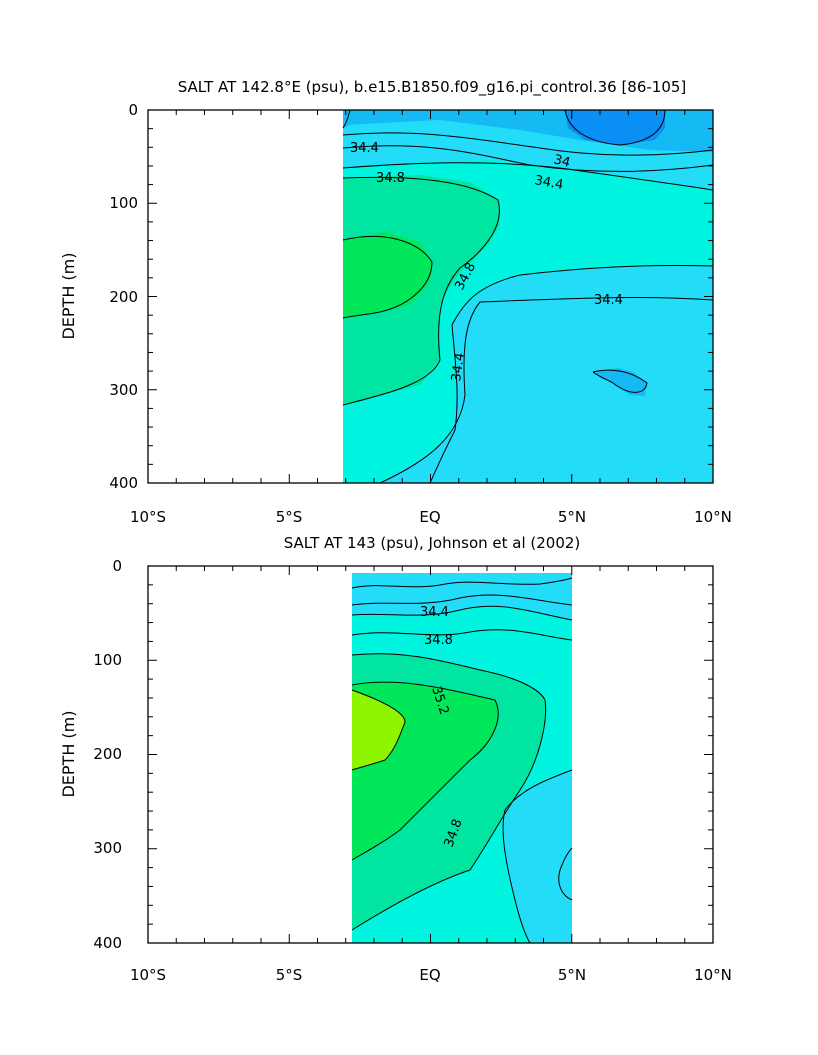 The image size is (818, 1055). I want to click on chart-title: SALT AT 143 (psu), Johnson et al (2002), so click(432, 543).